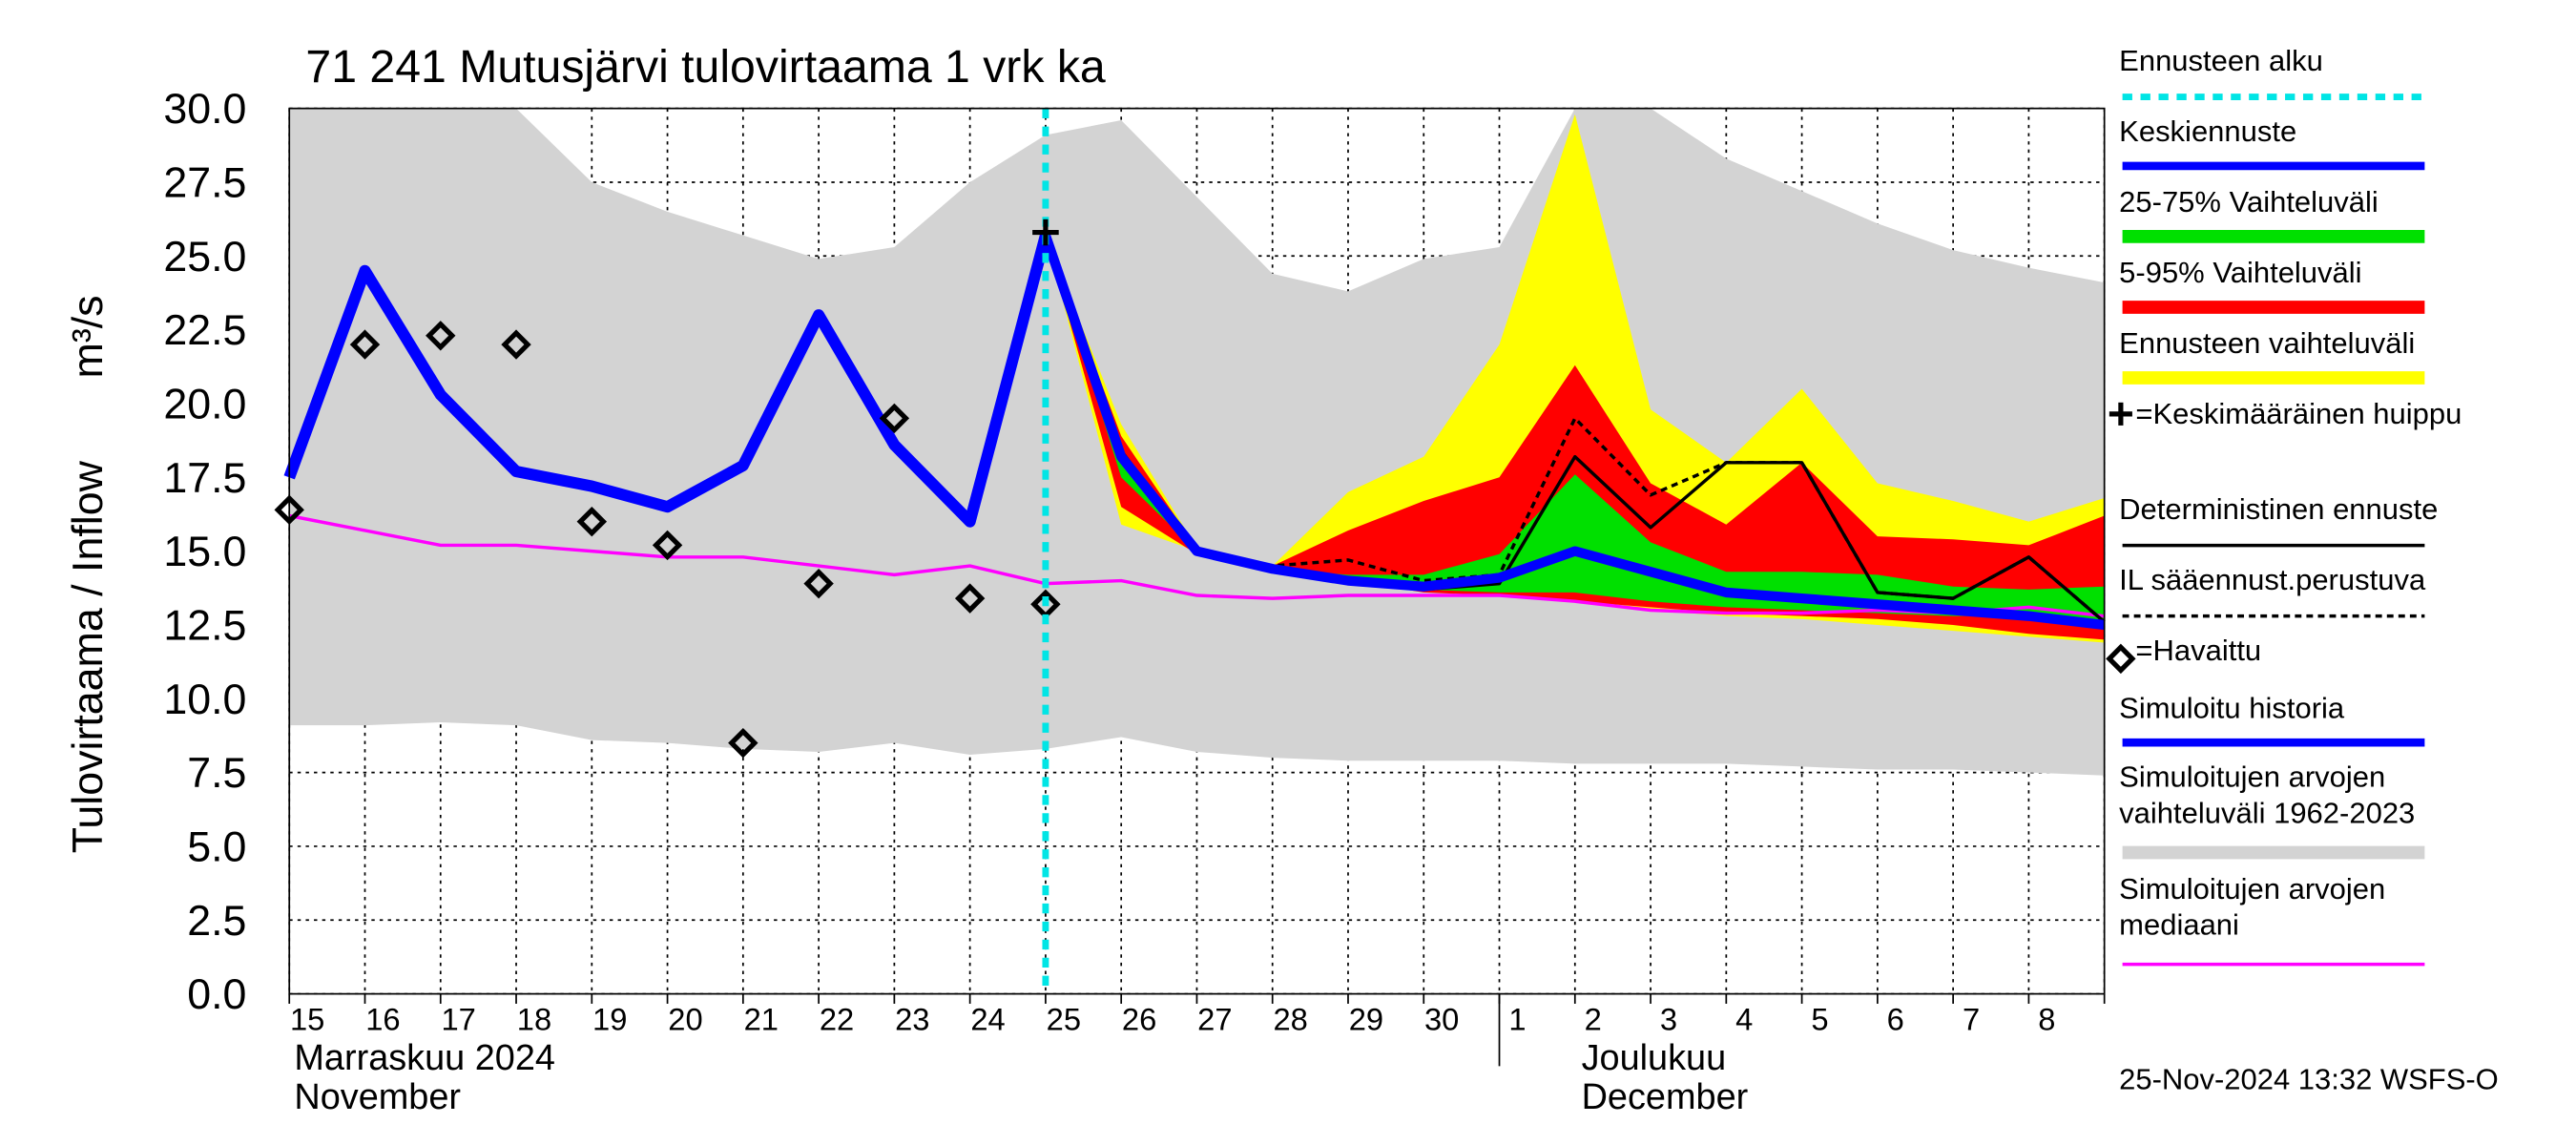  What do you see at coordinates (761, 1018) in the screenshot?
I see `x-tick-label: 21` at bounding box center [761, 1018].